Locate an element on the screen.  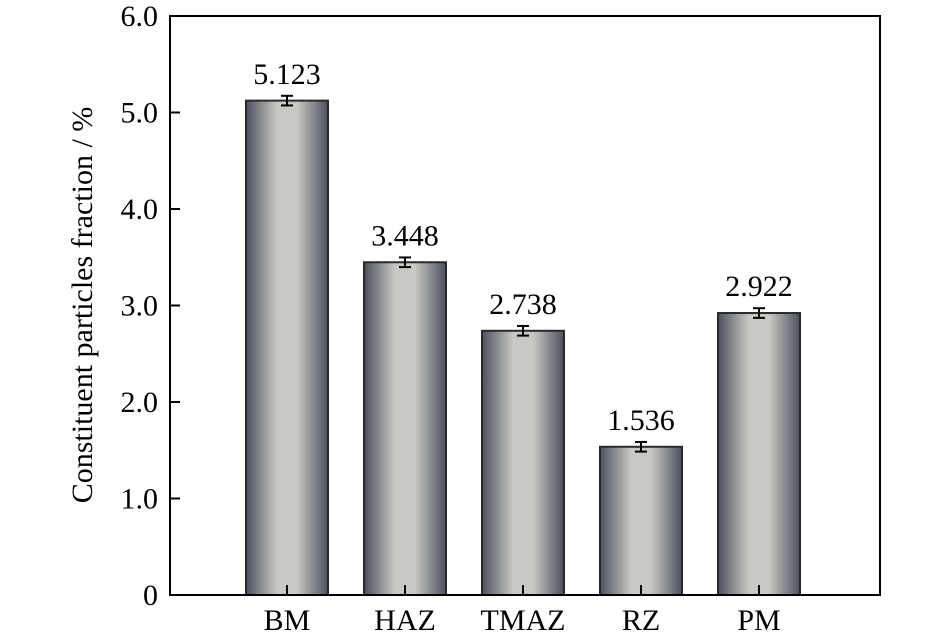
y-tick-label: 2.0 is located at coordinates (140, 402).